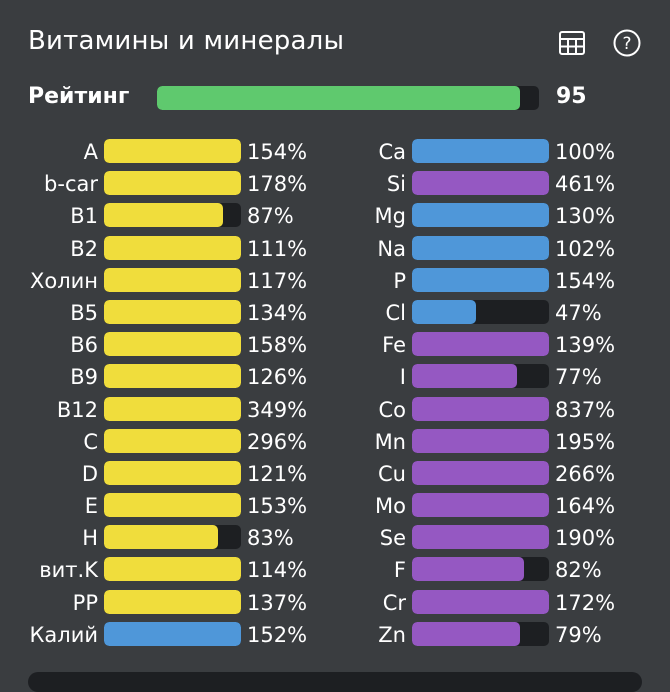  I want to click on help-icon: ?, so click(627, 43).